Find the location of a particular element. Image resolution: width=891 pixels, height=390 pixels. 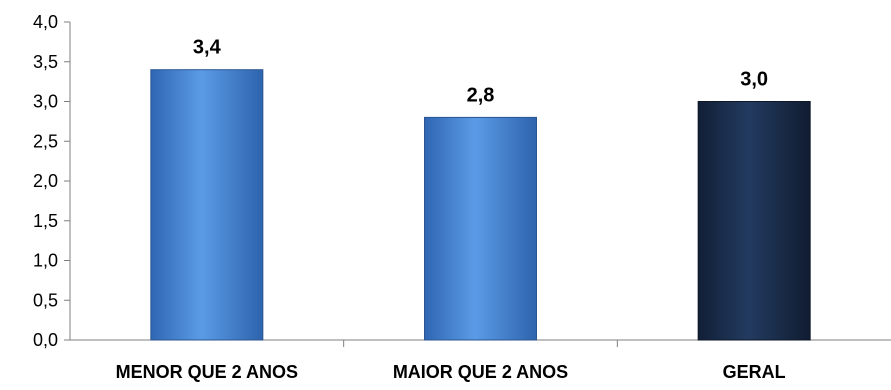

y-tick-label: 3,5 is located at coordinates (45, 62).